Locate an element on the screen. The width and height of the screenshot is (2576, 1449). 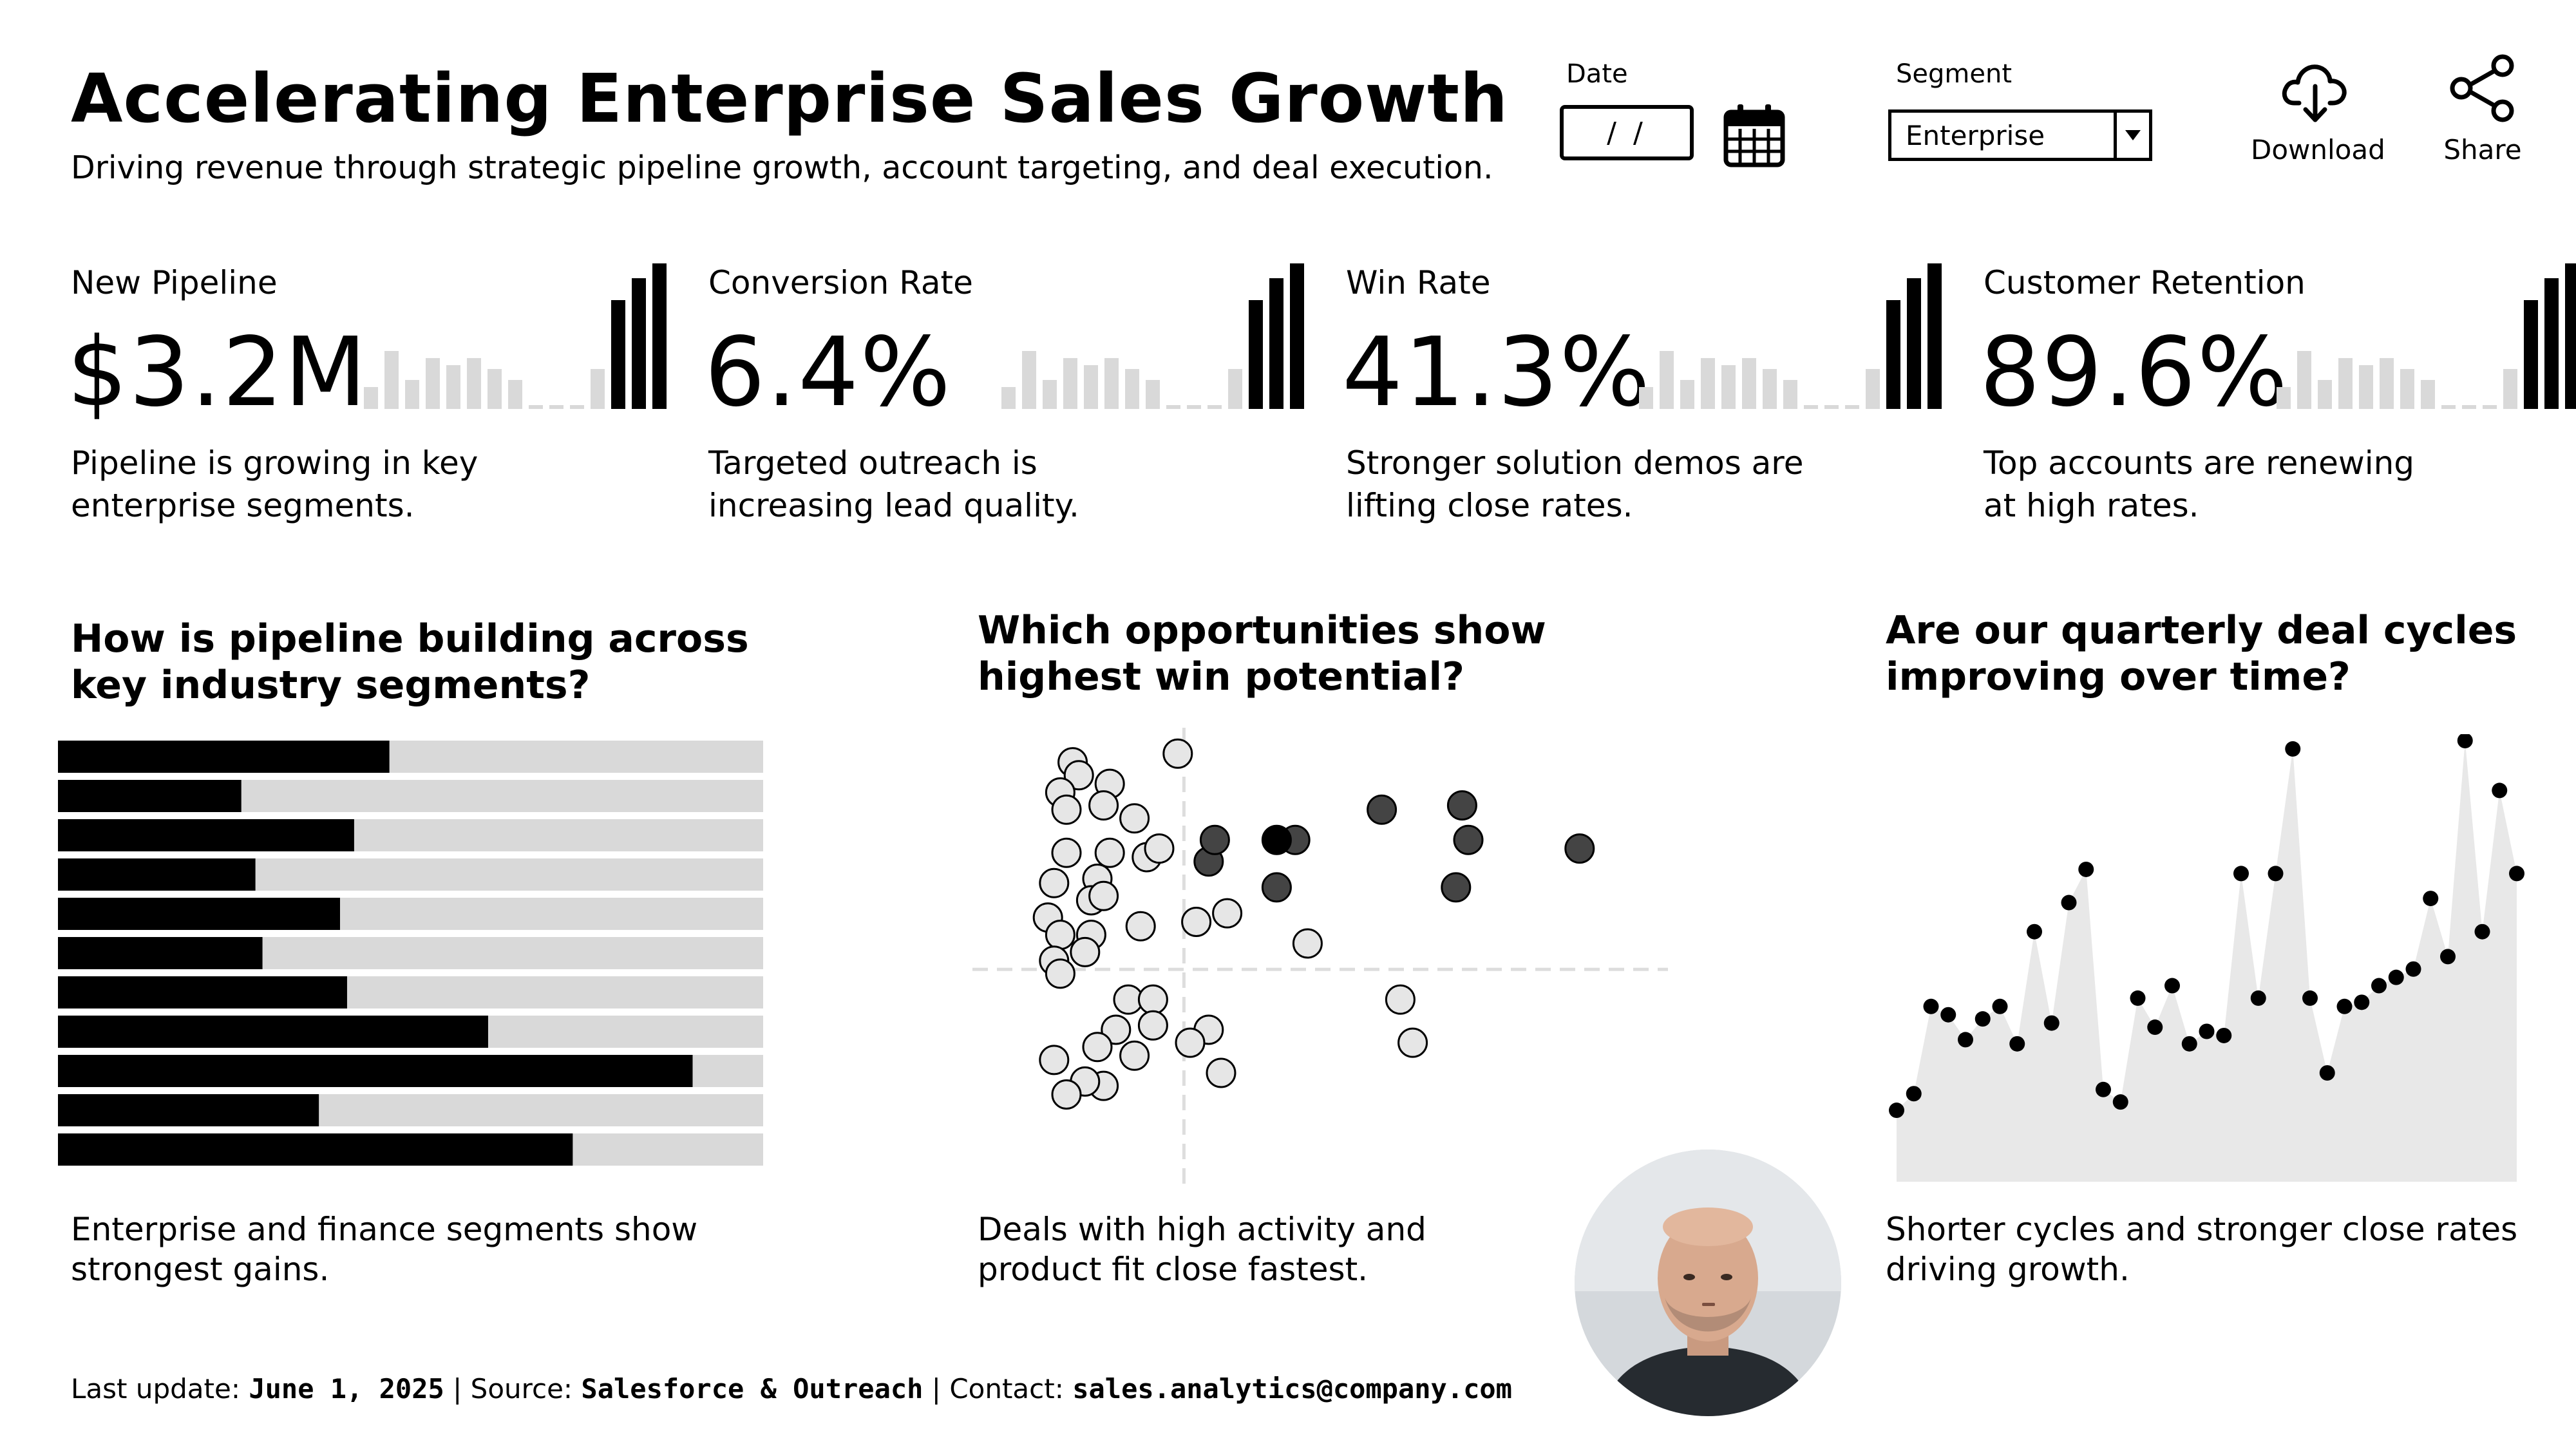
segment-select: Enterprise is located at coordinates (2020, 135).